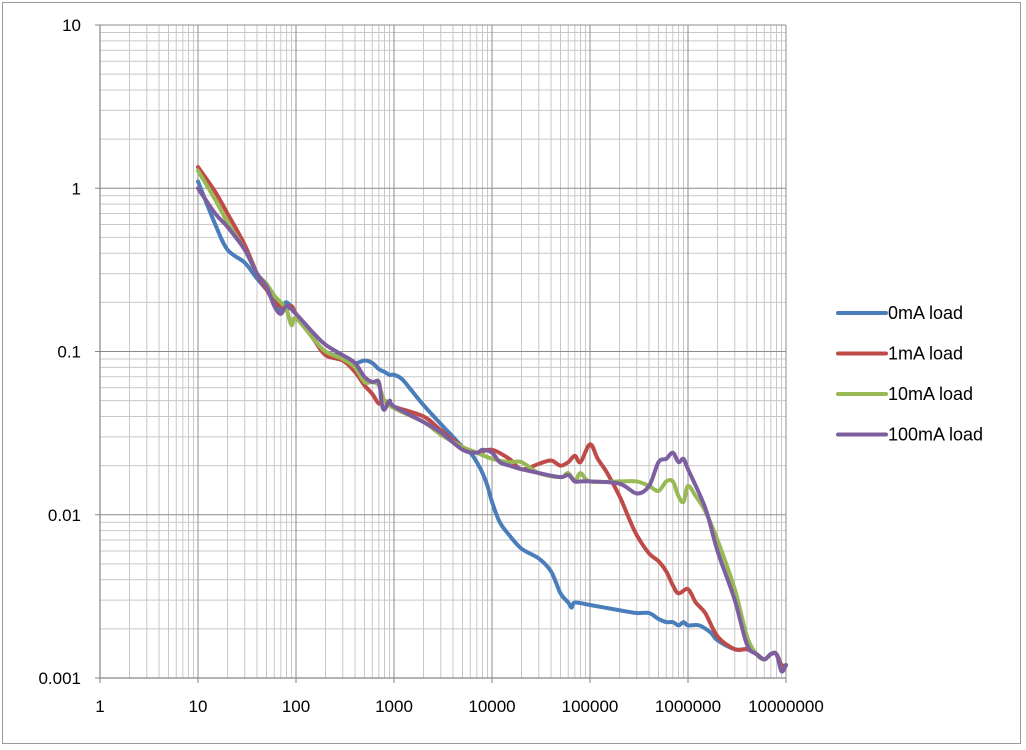 The height and width of the screenshot is (750, 1026). What do you see at coordinates (64, 515) in the screenshot?
I see `y-tick-label: 0.01` at bounding box center [64, 515].